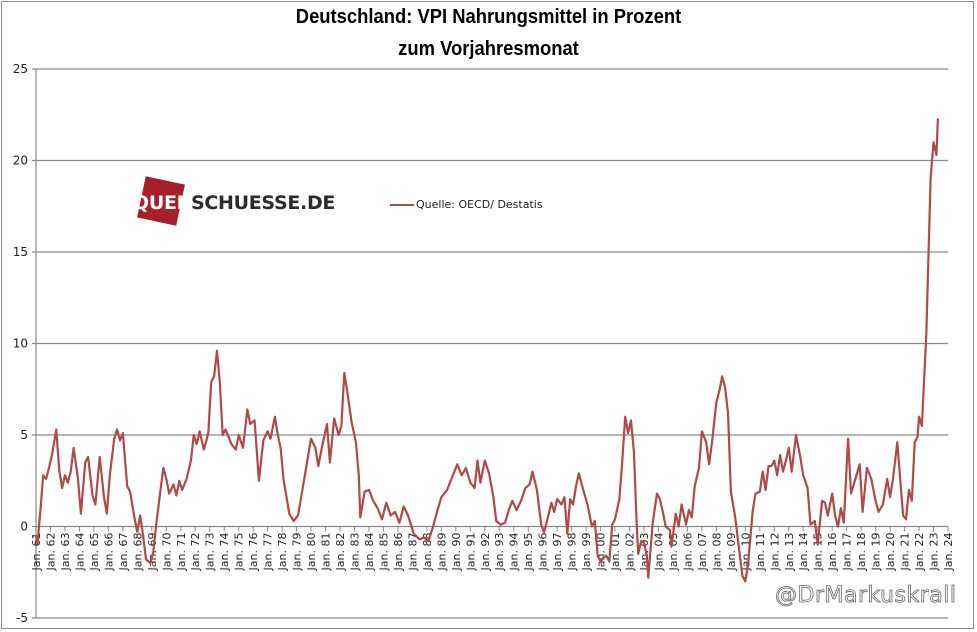 The width and height of the screenshot is (977, 632). What do you see at coordinates (195, 552) in the screenshot?
I see `x-tick-label: Jan. 72` at bounding box center [195, 552].